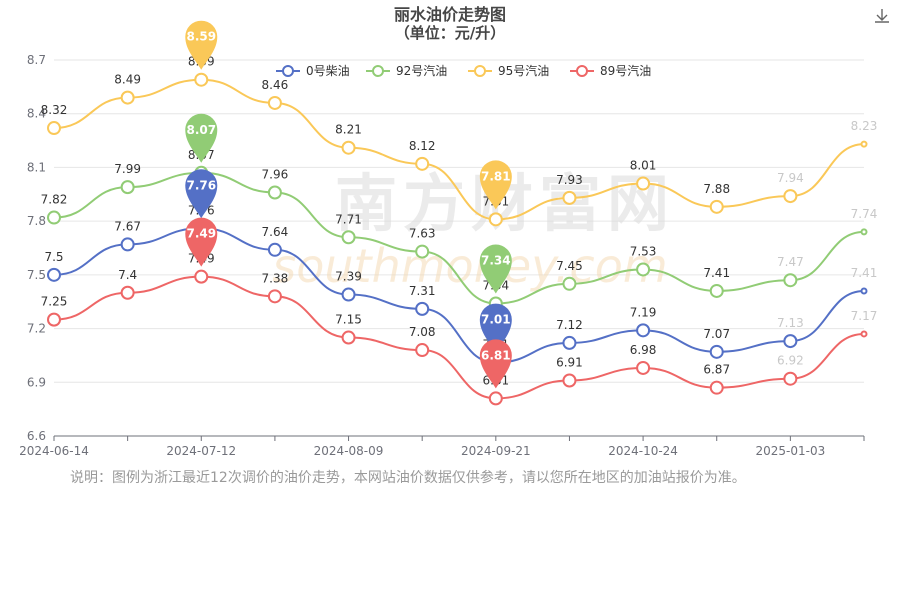  Describe the element at coordinates (463, 70) in the screenshot. I see `legend: 0号柴油 92号汽油 95号汽油 89号汽油` at that location.